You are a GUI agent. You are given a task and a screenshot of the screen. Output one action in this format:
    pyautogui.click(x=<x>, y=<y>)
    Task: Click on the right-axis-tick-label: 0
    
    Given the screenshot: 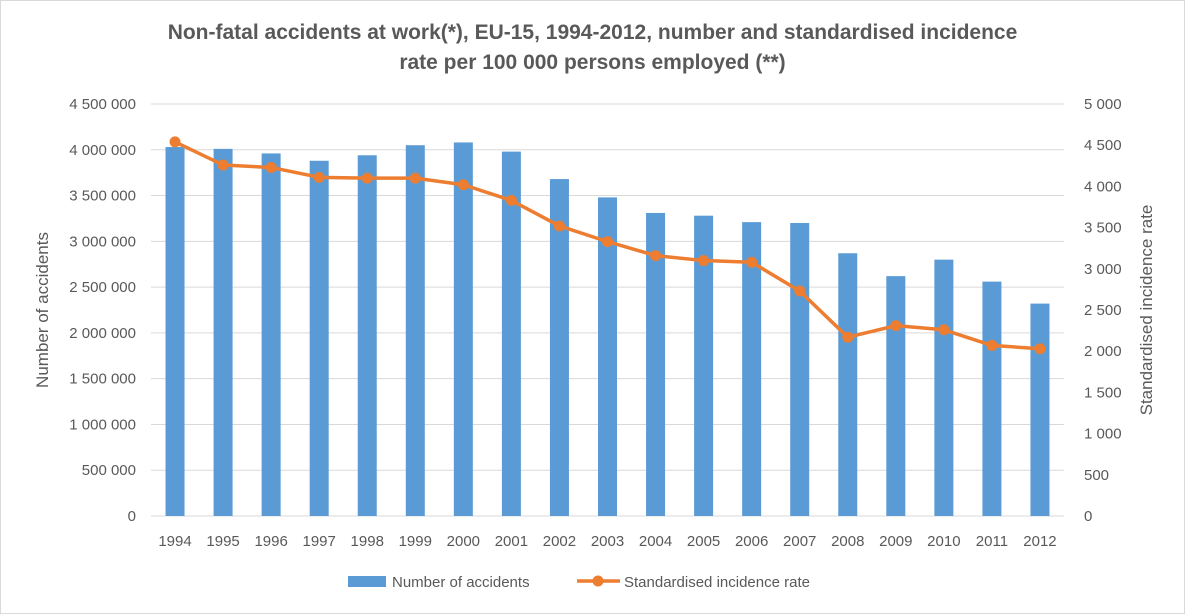 What is the action you would take?
    pyautogui.click(x=1088, y=516)
    